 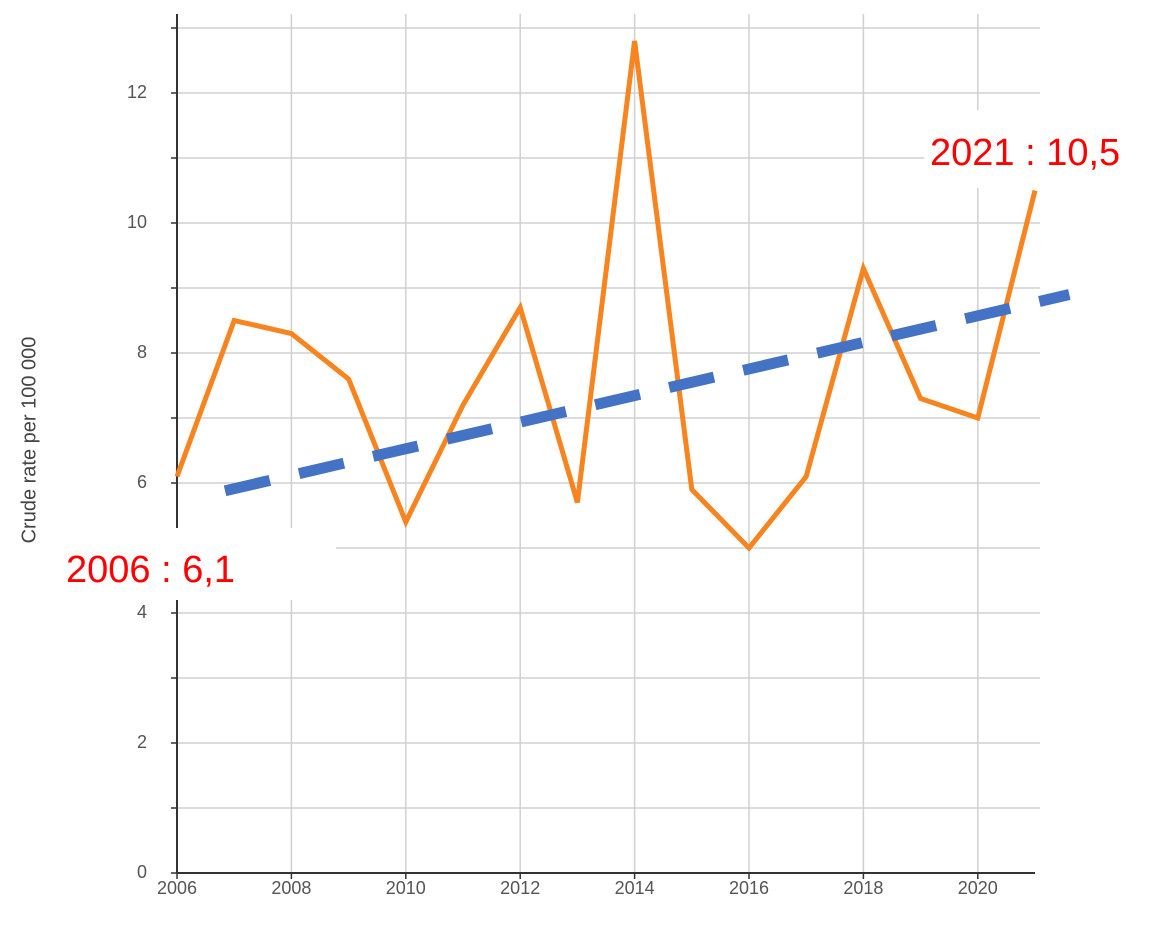 What do you see at coordinates (150, 570) in the screenshot?
I see `annotation: 2006 : 6,1` at bounding box center [150, 570].